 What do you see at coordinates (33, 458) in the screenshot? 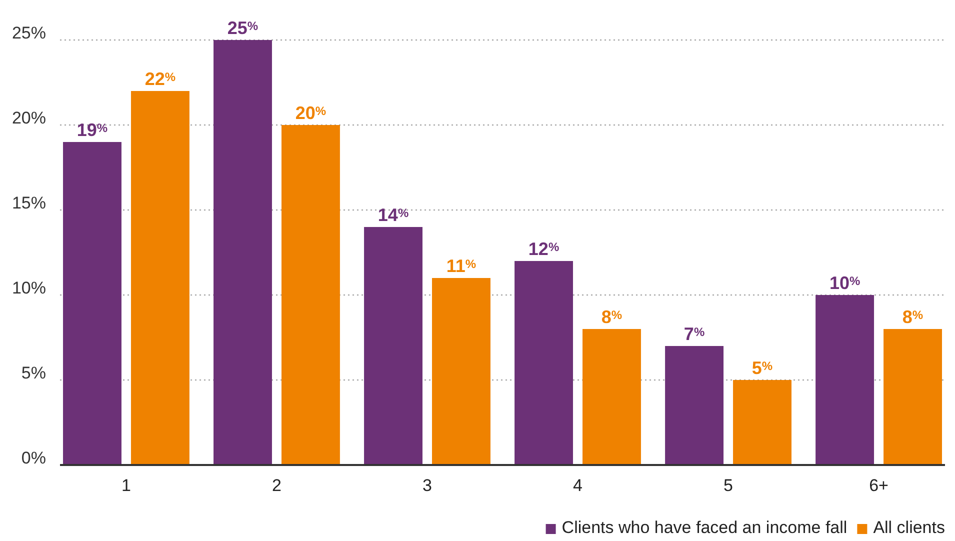
I see `y-tick-label: 0%` at bounding box center [33, 458].